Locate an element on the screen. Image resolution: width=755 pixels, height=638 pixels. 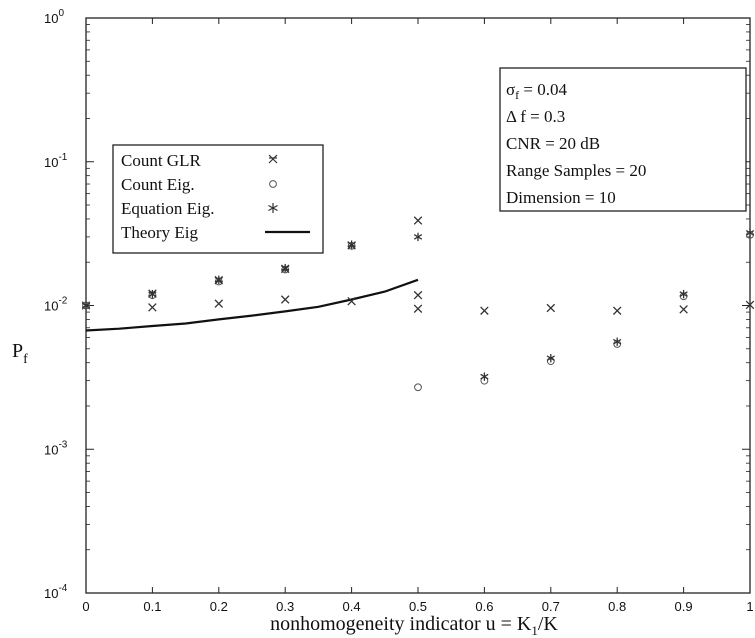
y-tick-label: 10⁻³ is located at coordinates (56, 448).